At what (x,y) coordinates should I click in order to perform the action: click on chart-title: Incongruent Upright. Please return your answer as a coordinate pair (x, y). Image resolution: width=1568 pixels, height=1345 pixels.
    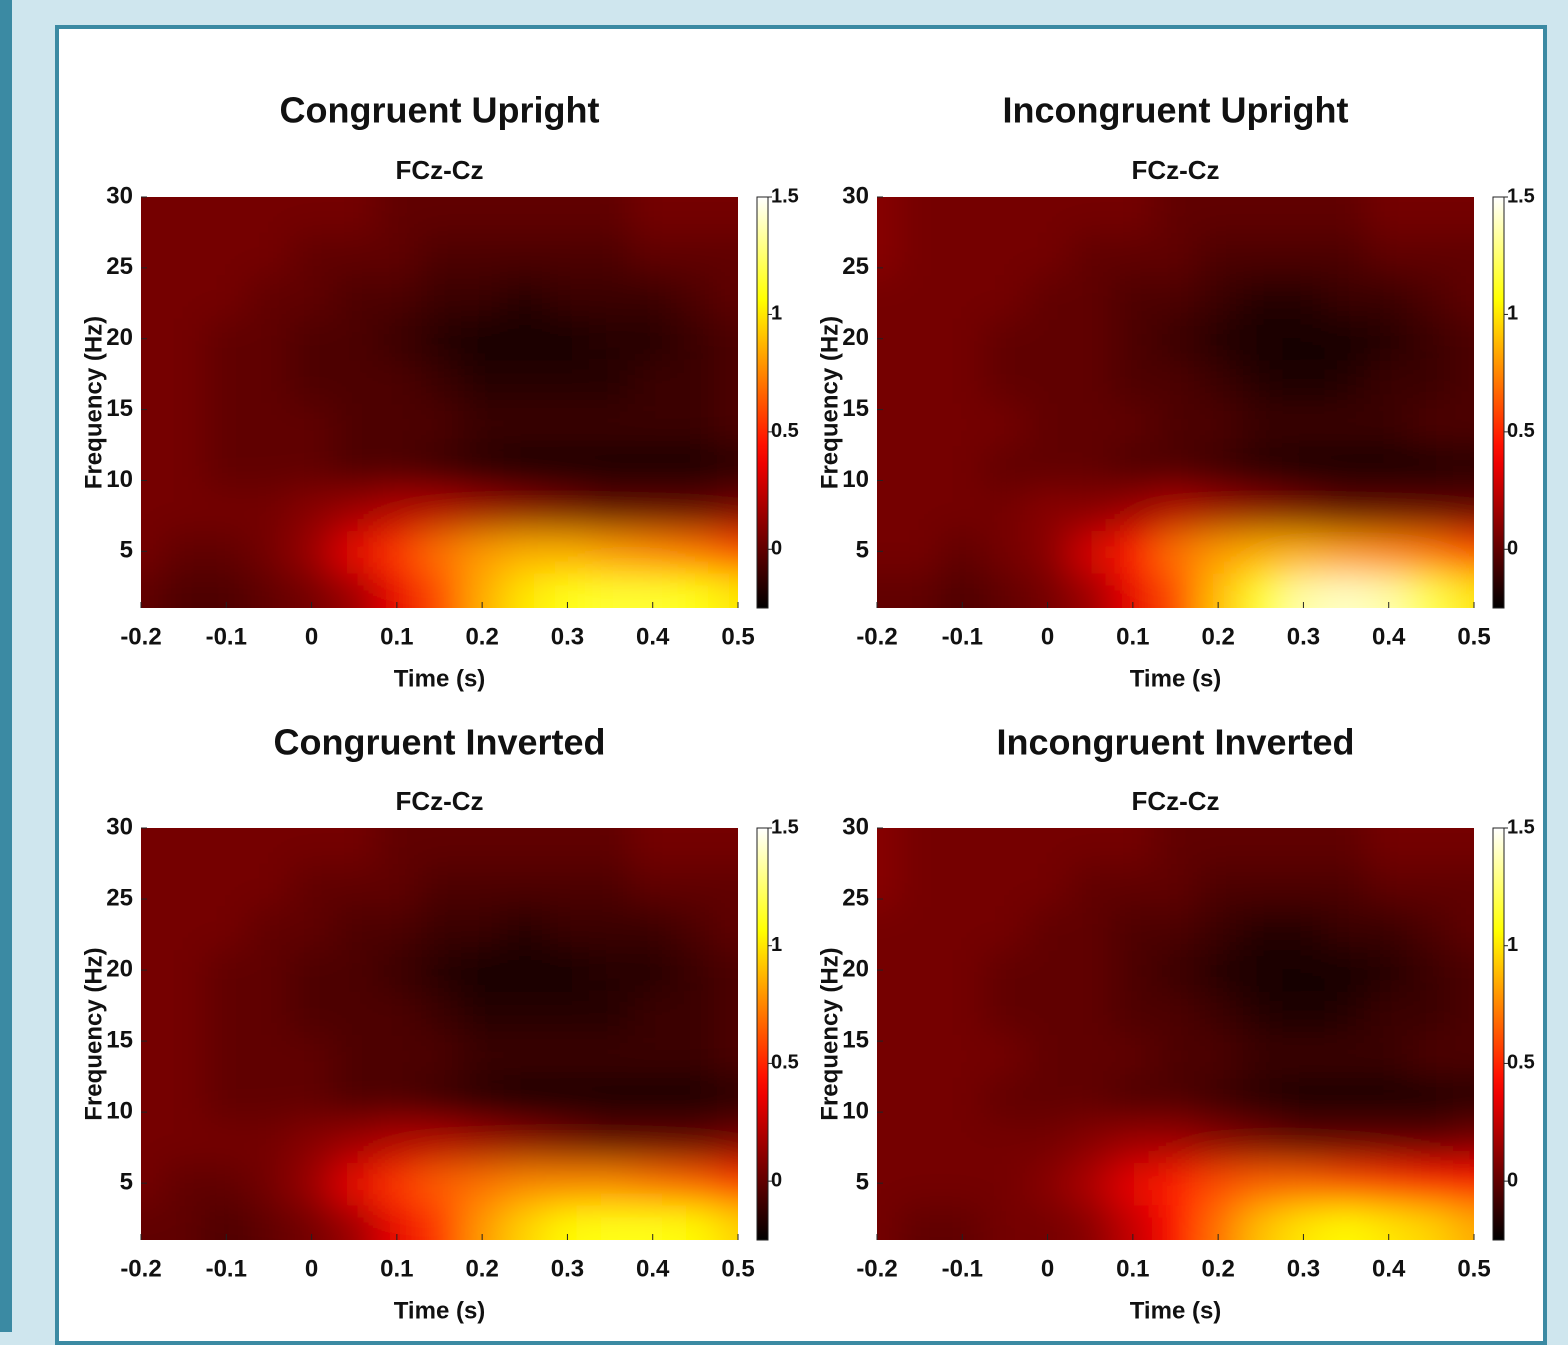
    Looking at the image, I should click on (1176, 110).